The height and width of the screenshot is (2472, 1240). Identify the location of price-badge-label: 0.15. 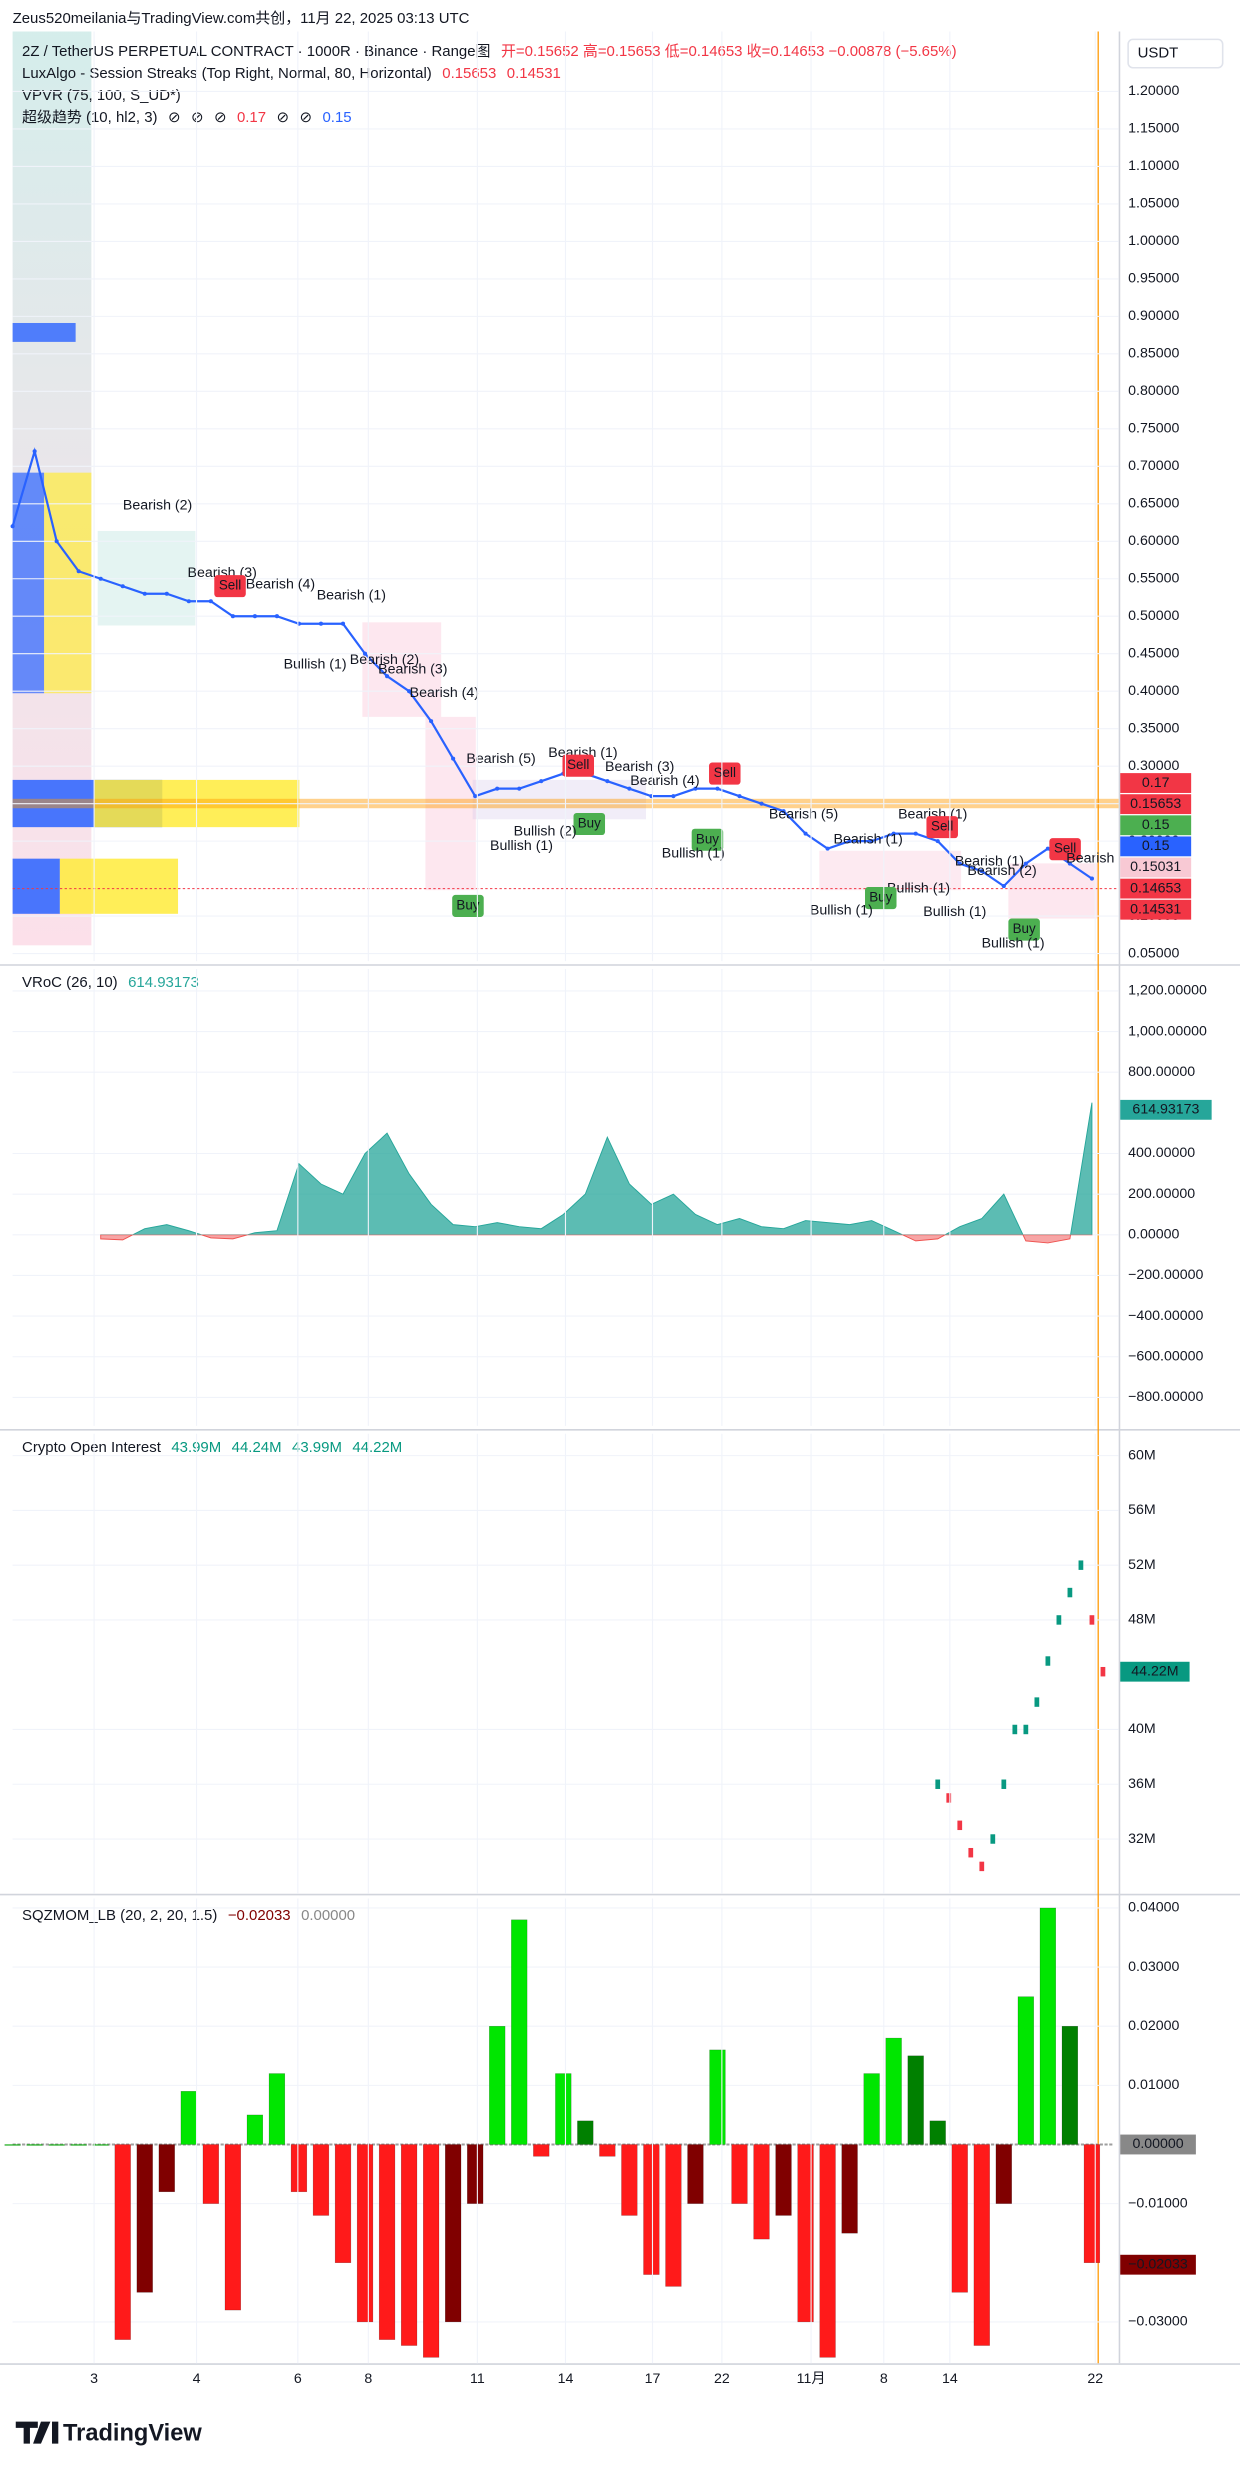
(1156, 846).